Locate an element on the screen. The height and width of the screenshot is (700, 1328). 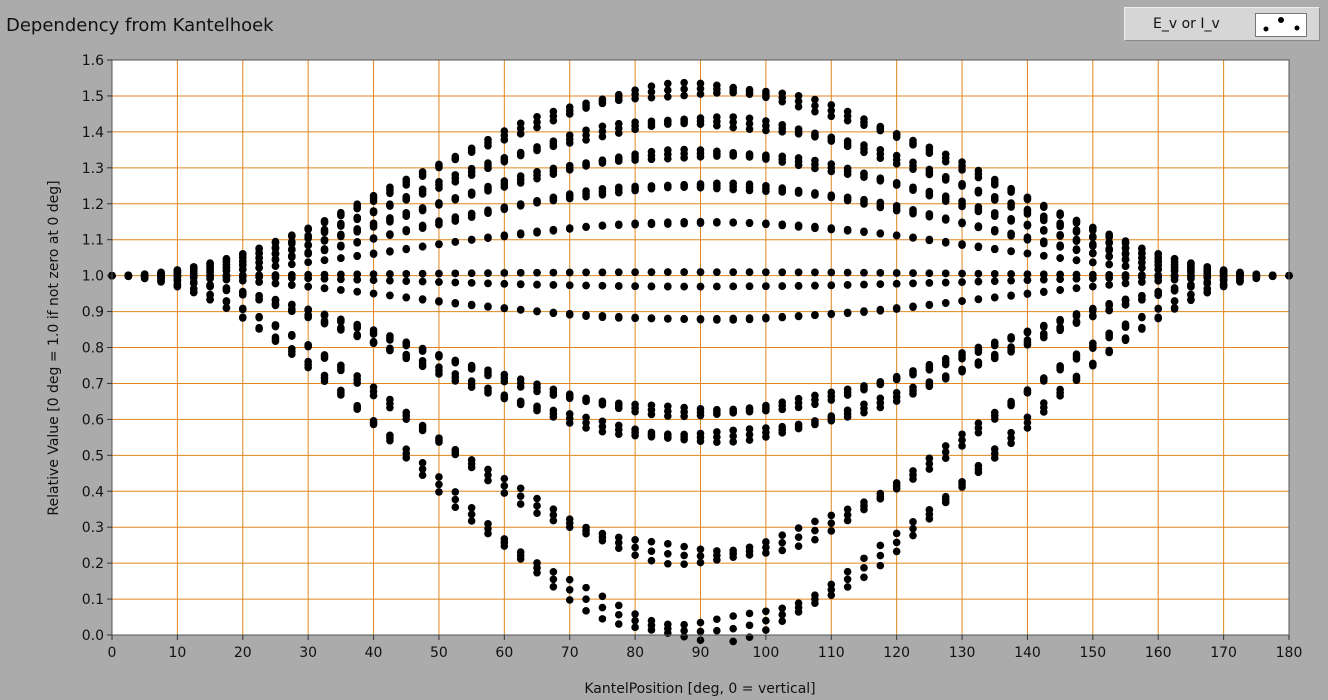
plot-legend: E_v or I_v is located at coordinates (1222, 24).